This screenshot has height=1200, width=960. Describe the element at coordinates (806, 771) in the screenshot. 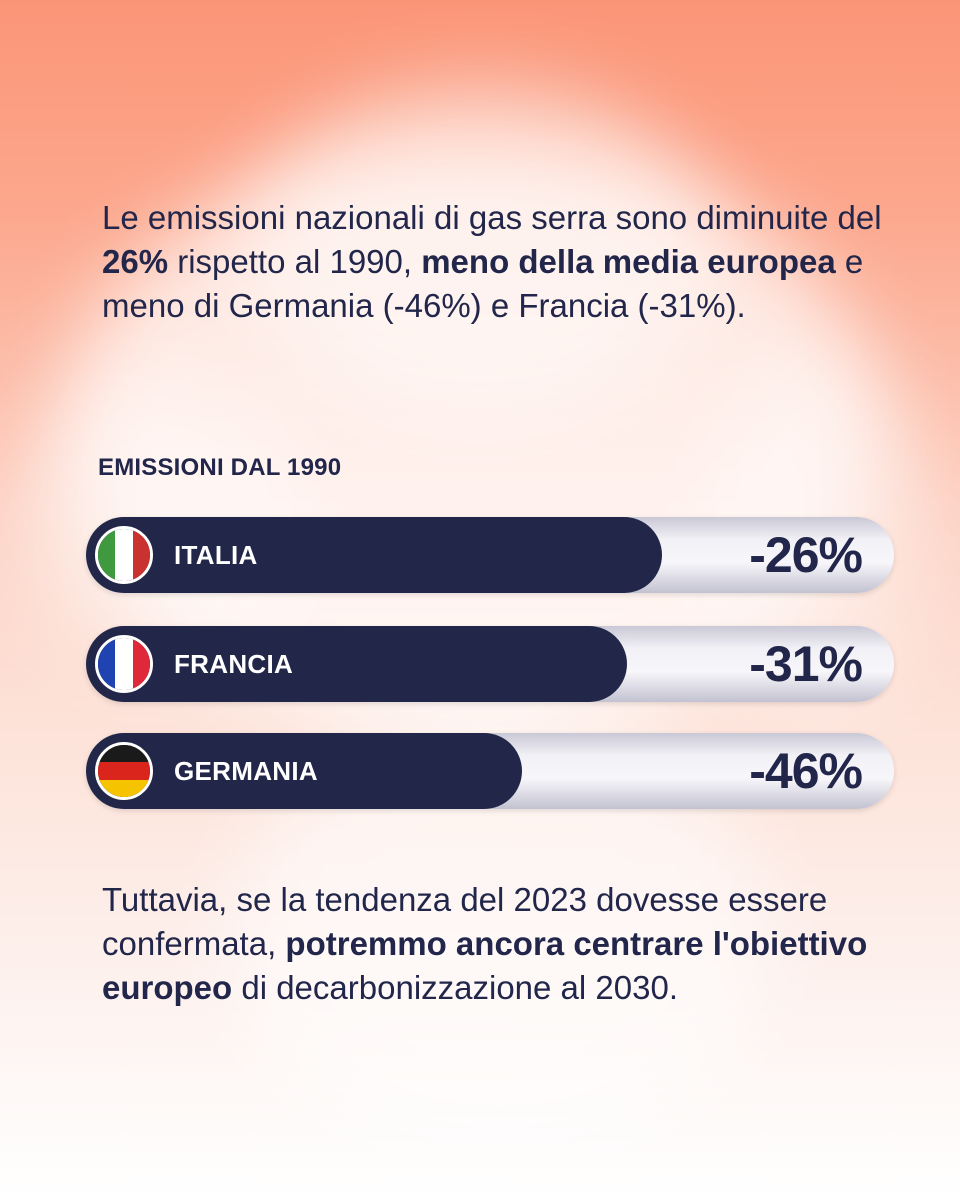

I see `bar-value-label: -46%` at that location.